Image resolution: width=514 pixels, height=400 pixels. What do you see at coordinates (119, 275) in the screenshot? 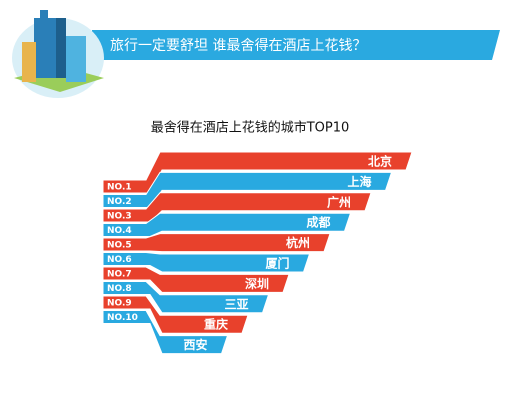
I see `rank-label: NO.7` at bounding box center [119, 275].